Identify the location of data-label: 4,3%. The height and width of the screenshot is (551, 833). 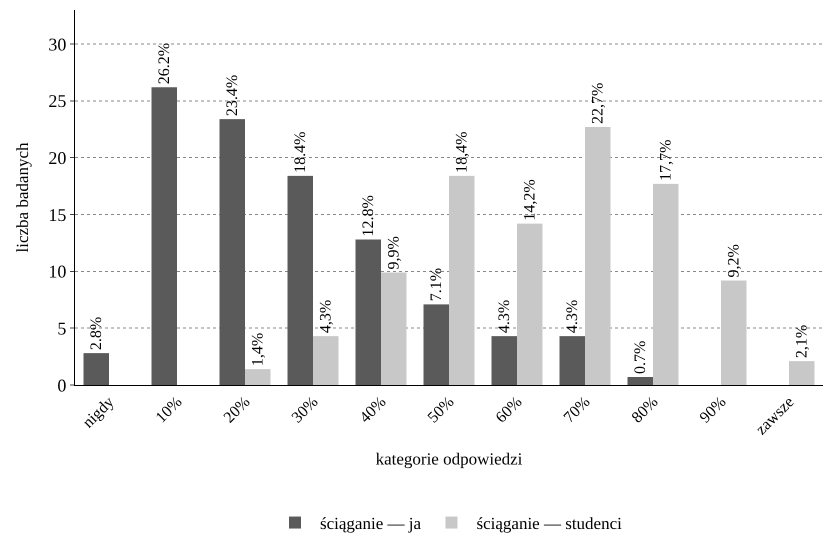
(325, 317).